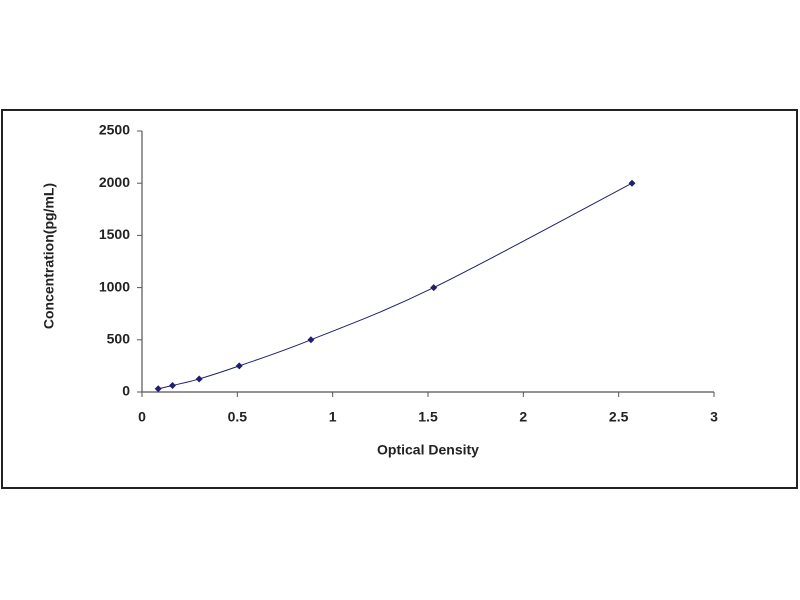 The height and width of the screenshot is (600, 800). What do you see at coordinates (126, 391) in the screenshot?
I see `y-tick-label: 0` at bounding box center [126, 391].